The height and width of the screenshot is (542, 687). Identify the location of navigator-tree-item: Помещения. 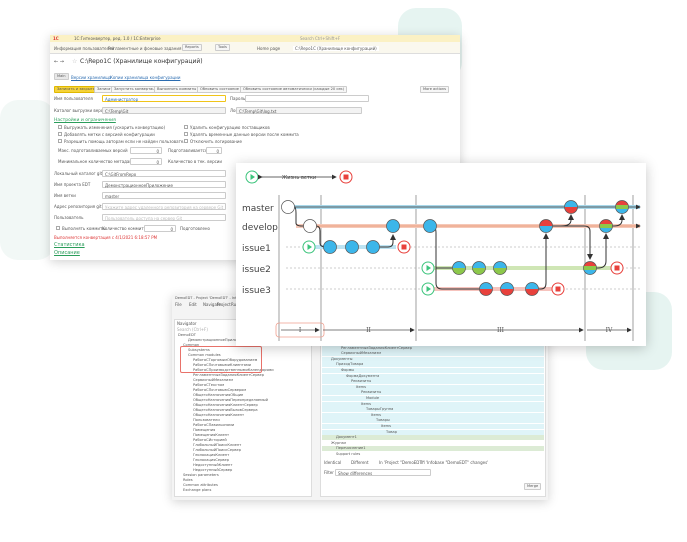
(204, 430).